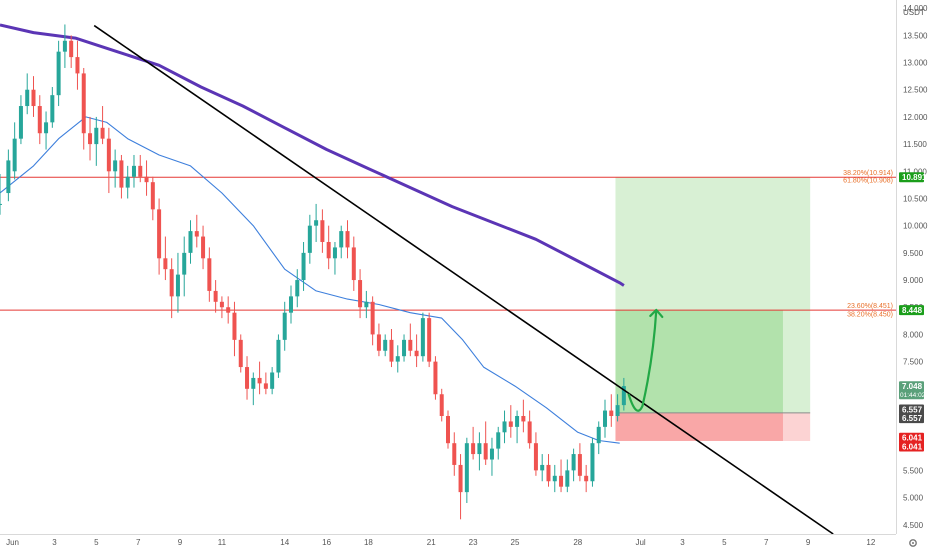 The width and height of the screenshot is (932, 550). I want to click on price-tick-label: 13.000, so click(915, 63).